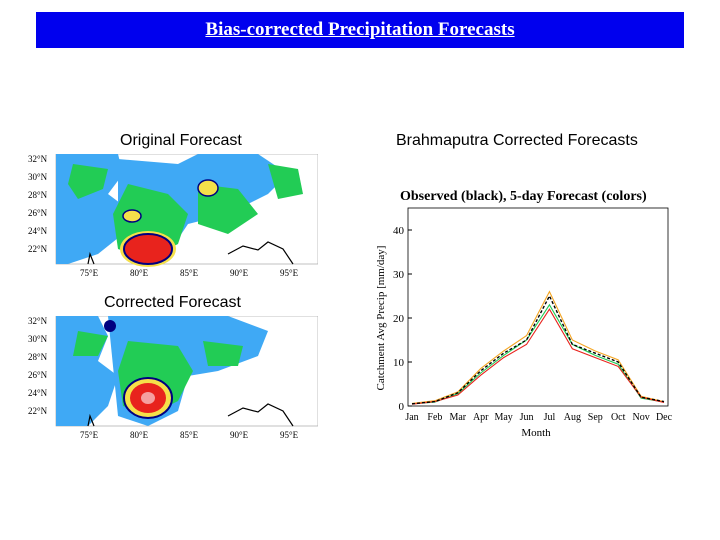  What do you see at coordinates (517, 140) in the screenshot?
I see `brahmaputra-label: Brahmaputra Corrected Forecasts` at bounding box center [517, 140].